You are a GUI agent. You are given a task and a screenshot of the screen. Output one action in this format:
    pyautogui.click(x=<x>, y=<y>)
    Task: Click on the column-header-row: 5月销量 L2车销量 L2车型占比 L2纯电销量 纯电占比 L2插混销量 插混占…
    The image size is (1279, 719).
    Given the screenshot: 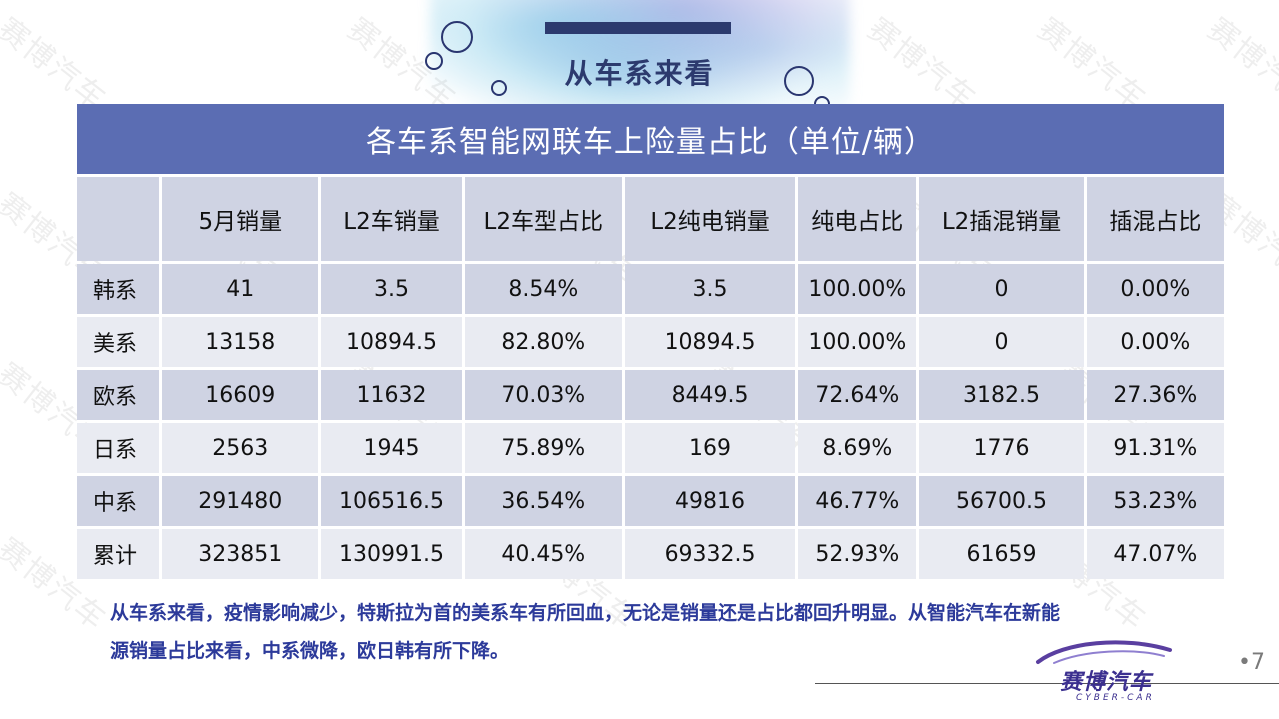 What is the action you would take?
    pyautogui.click(x=650, y=219)
    